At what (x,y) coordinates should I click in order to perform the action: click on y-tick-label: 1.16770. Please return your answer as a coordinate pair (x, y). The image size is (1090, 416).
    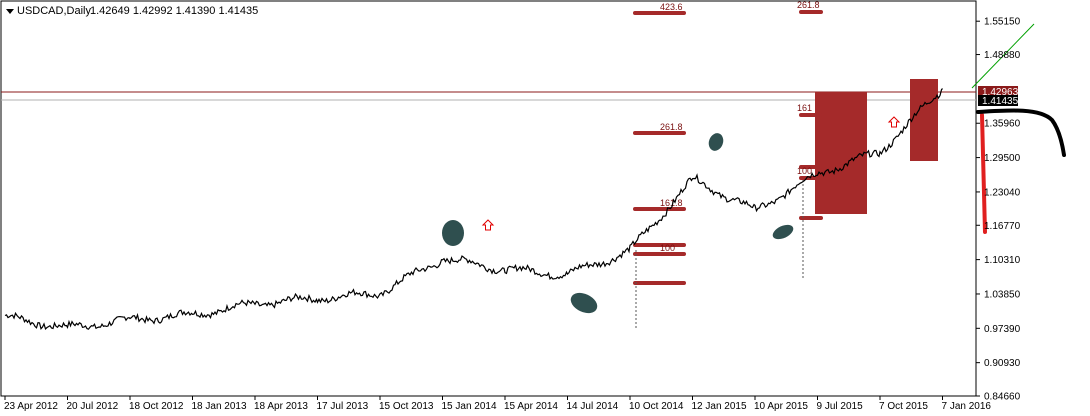
    Looking at the image, I should click on (1002, 226).